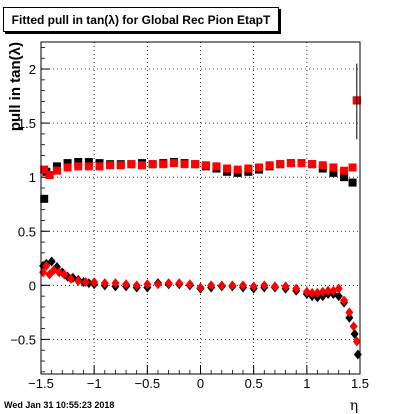 Image resolution: width=400 pixels, height=414 pixels. I want to click on x-tick-label: −1.5, so click(41, 383).